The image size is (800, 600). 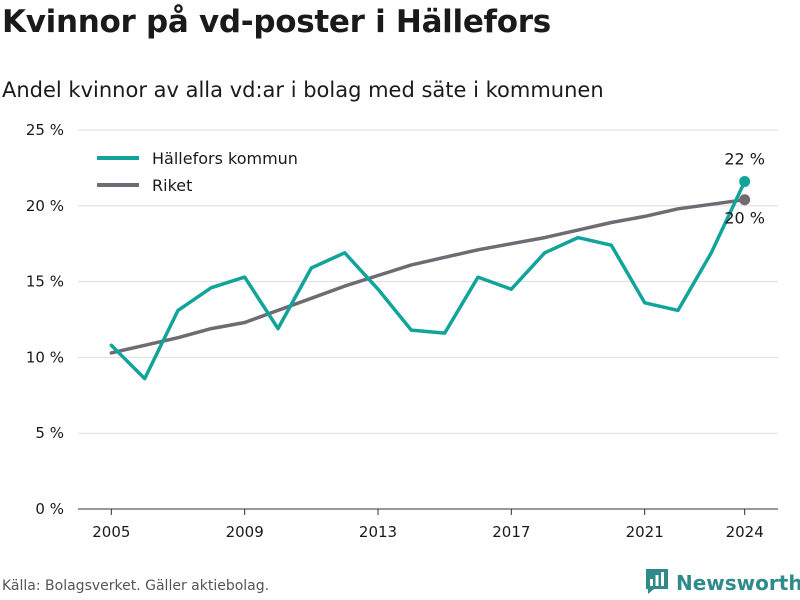 What do you see at coordinates (45, 206) in the screenshot?
I see `y-tick-label: 20 %` at bounding box center [45, 206].